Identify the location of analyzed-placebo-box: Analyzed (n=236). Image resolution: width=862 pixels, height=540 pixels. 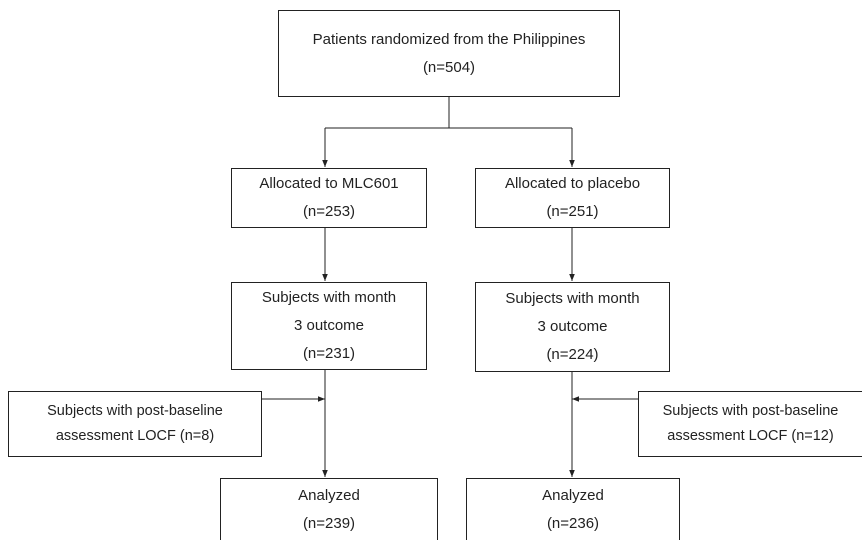
(573, 509).